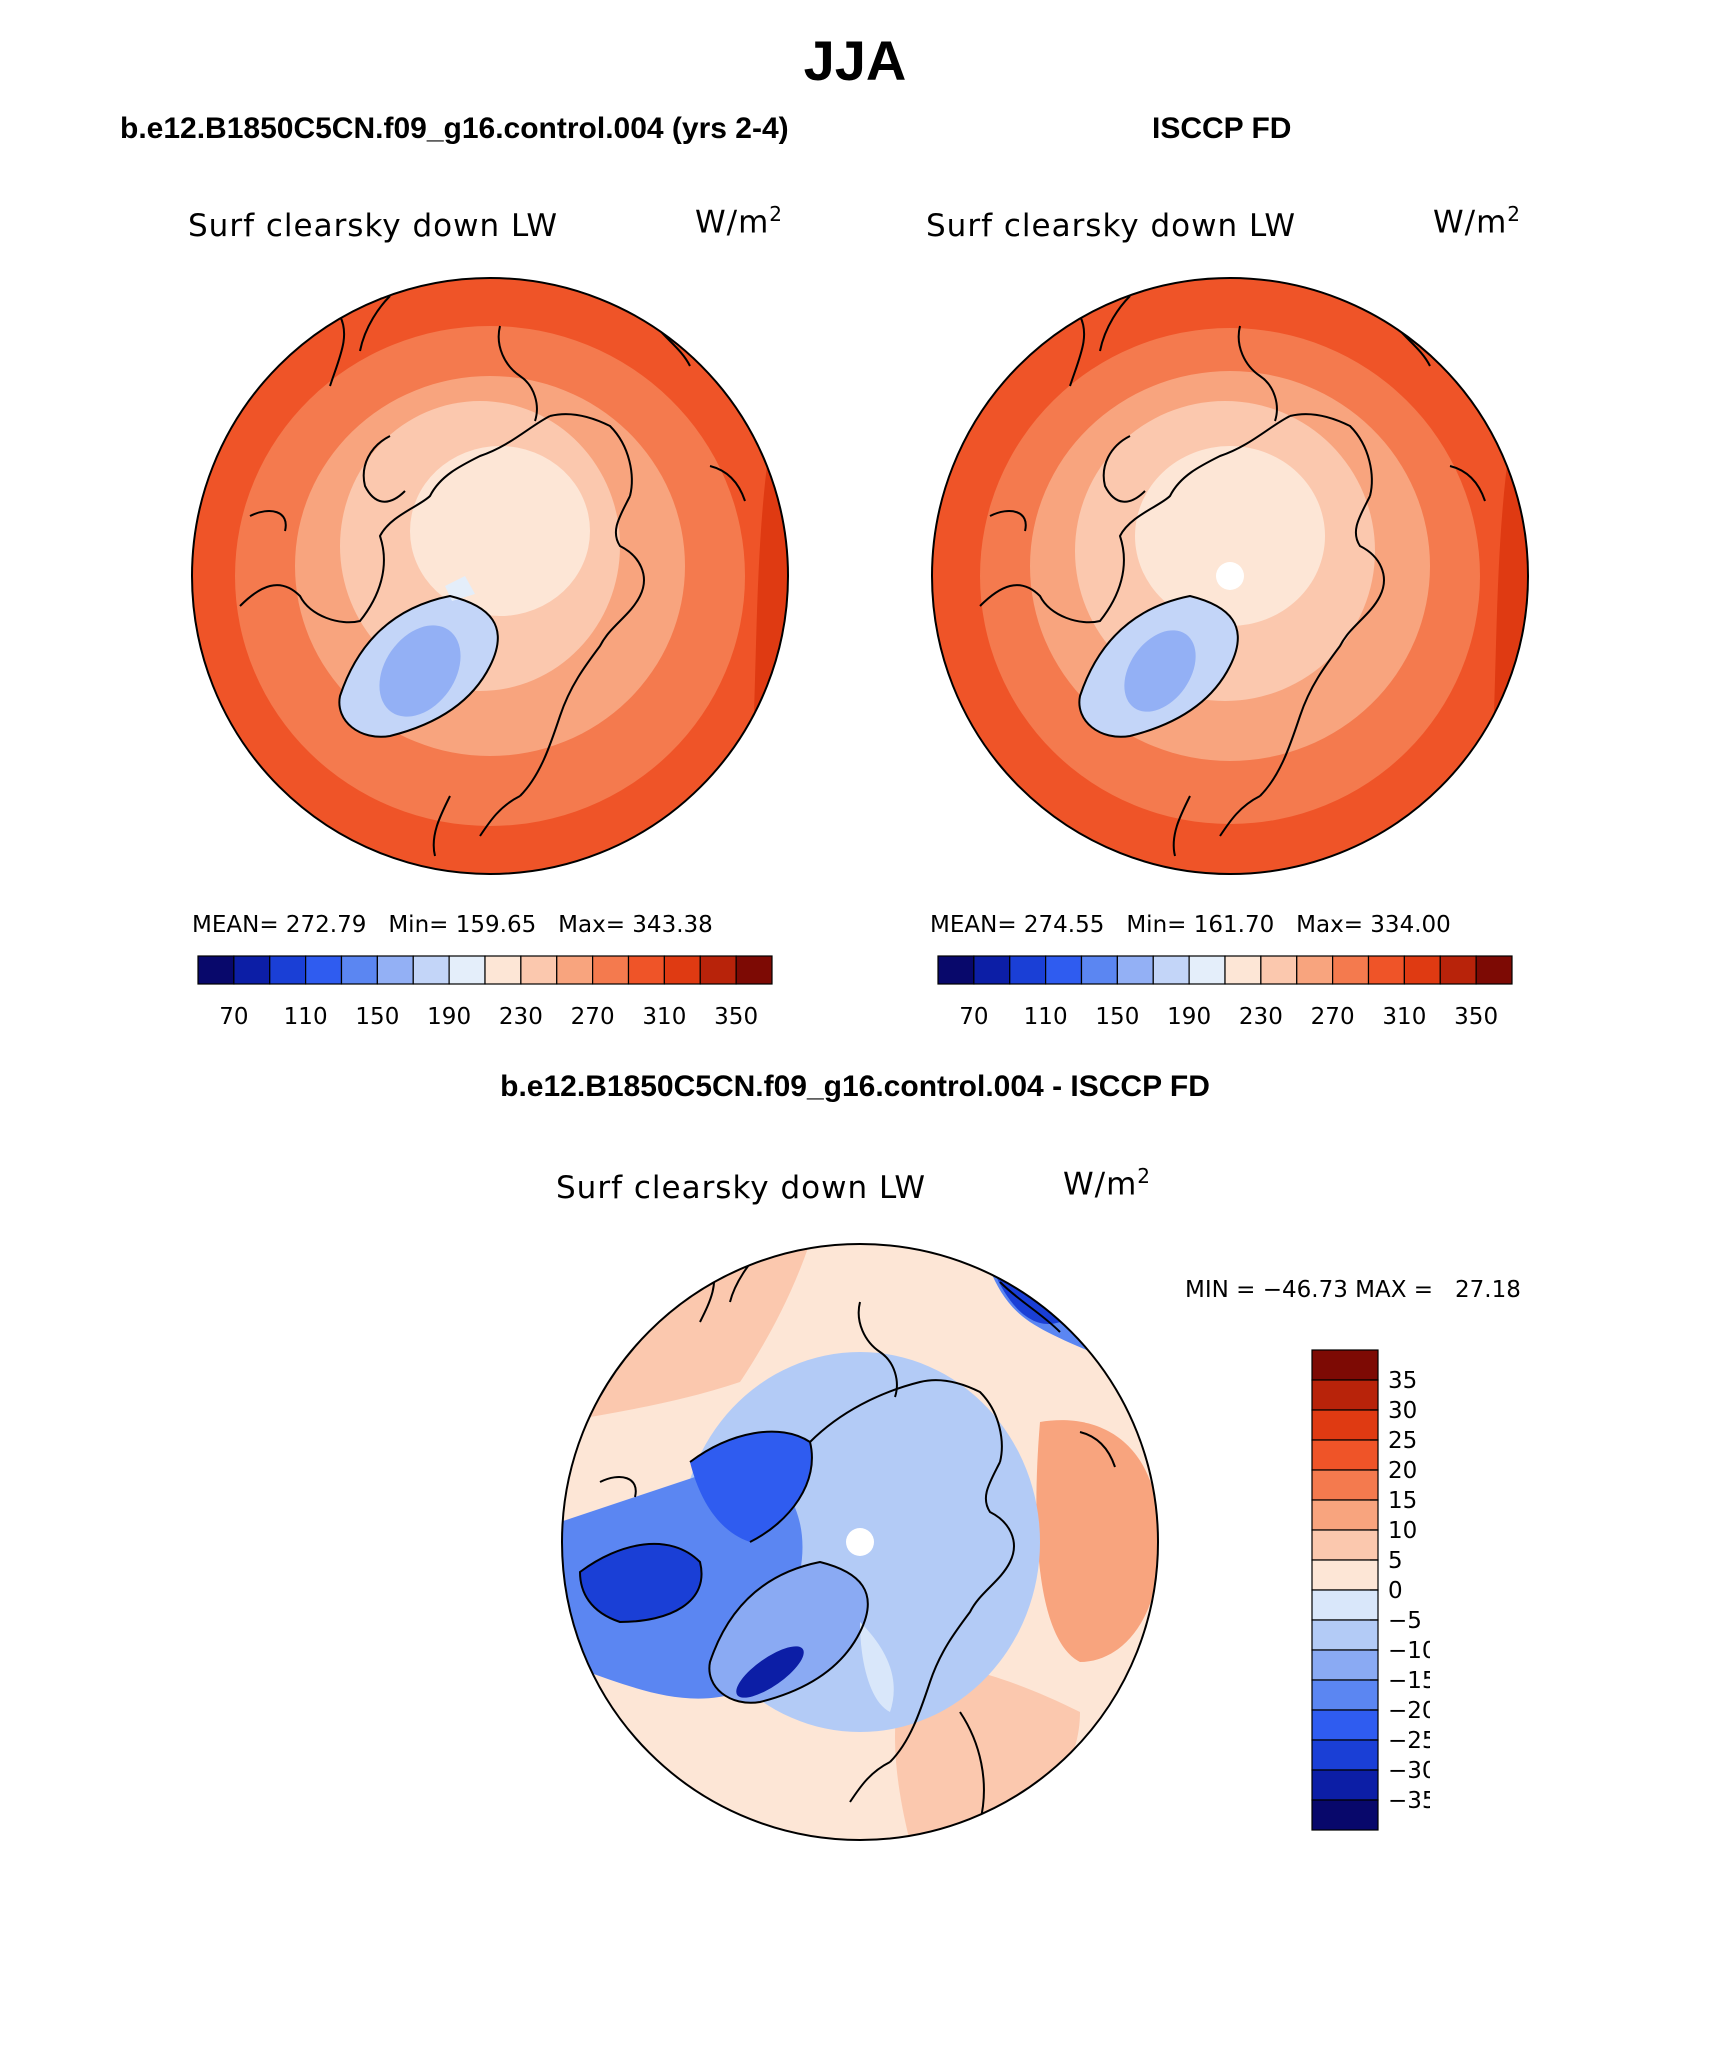 This screenshot has width=1710, height=2061. I want to click on difference-colorbar: 35 30 25 20 15 10 5 0 −5 −10 −15 −20 −25 −30 −35, so click(1370, 1590).